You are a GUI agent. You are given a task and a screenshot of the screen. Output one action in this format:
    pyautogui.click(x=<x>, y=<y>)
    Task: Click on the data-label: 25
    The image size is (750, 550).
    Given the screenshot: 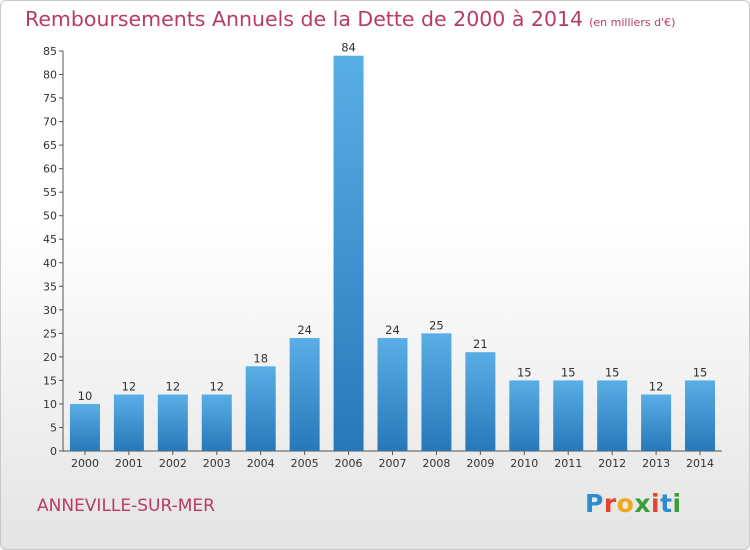 What is the action you would take?
    pyautogui.click(x=436, y=325)
    